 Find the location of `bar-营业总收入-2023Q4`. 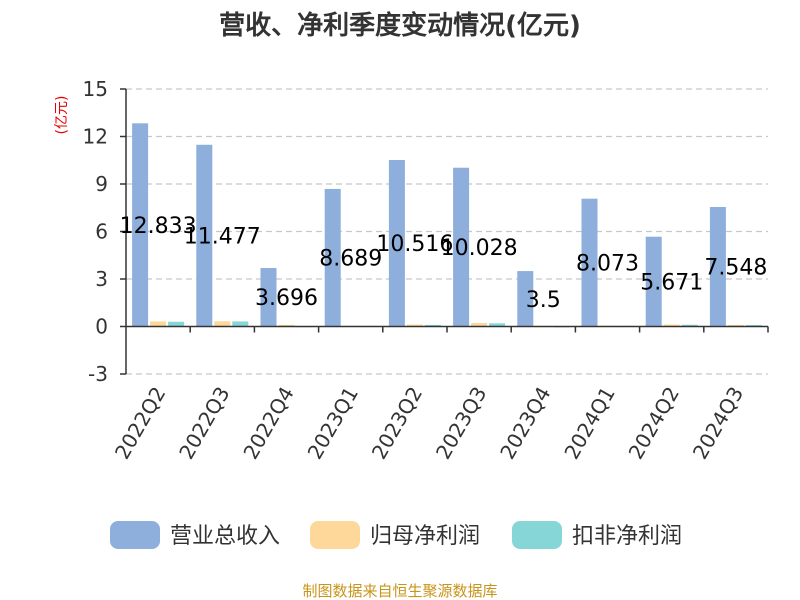

bar-营业总收入-2023Q4 is located at coordinates (525, 299).